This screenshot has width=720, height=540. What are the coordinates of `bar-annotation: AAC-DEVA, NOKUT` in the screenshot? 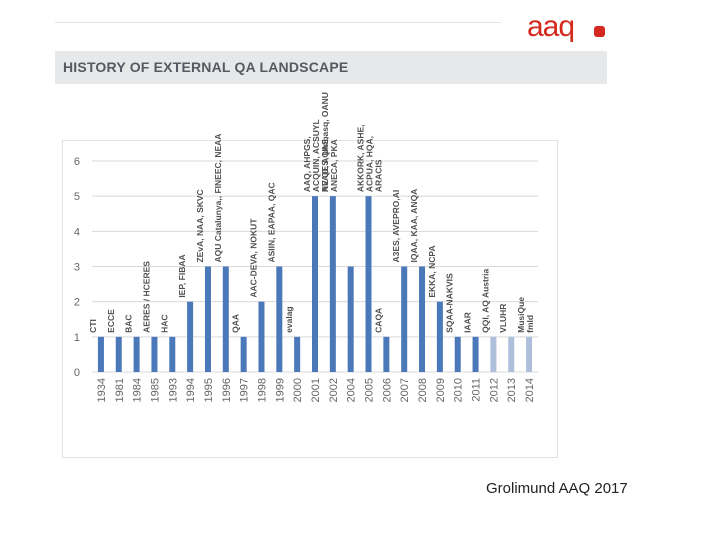 It's located at (253, 258).